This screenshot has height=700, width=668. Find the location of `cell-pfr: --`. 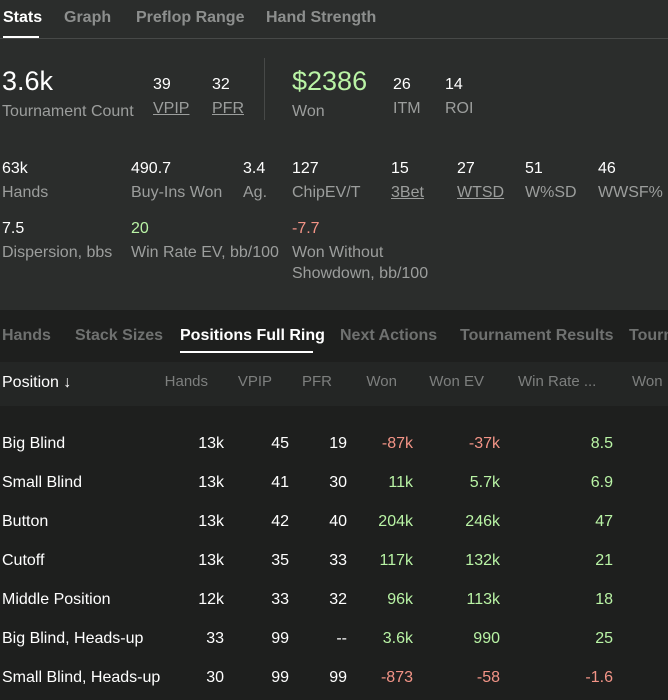

cell-pfr: -- is located at coordinates (341, 638).